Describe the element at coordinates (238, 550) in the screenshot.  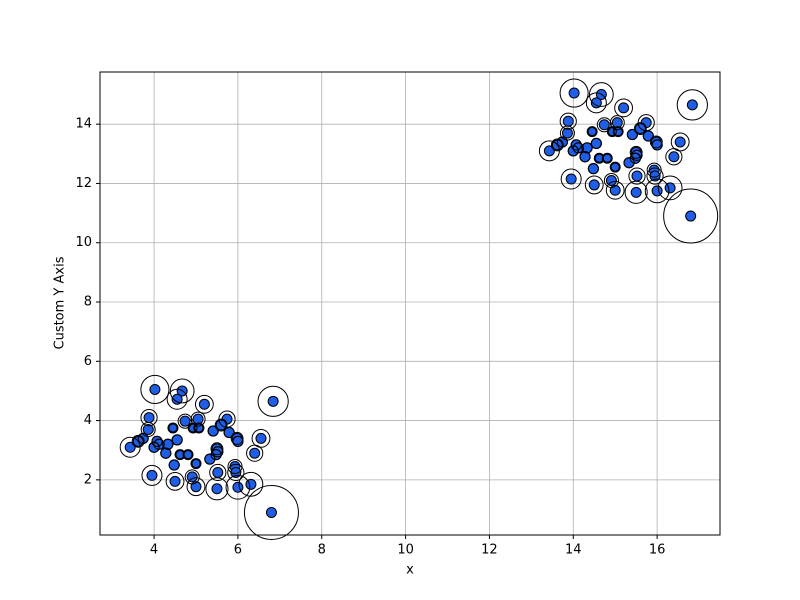
I see `x-tick-label: 6` at that location.